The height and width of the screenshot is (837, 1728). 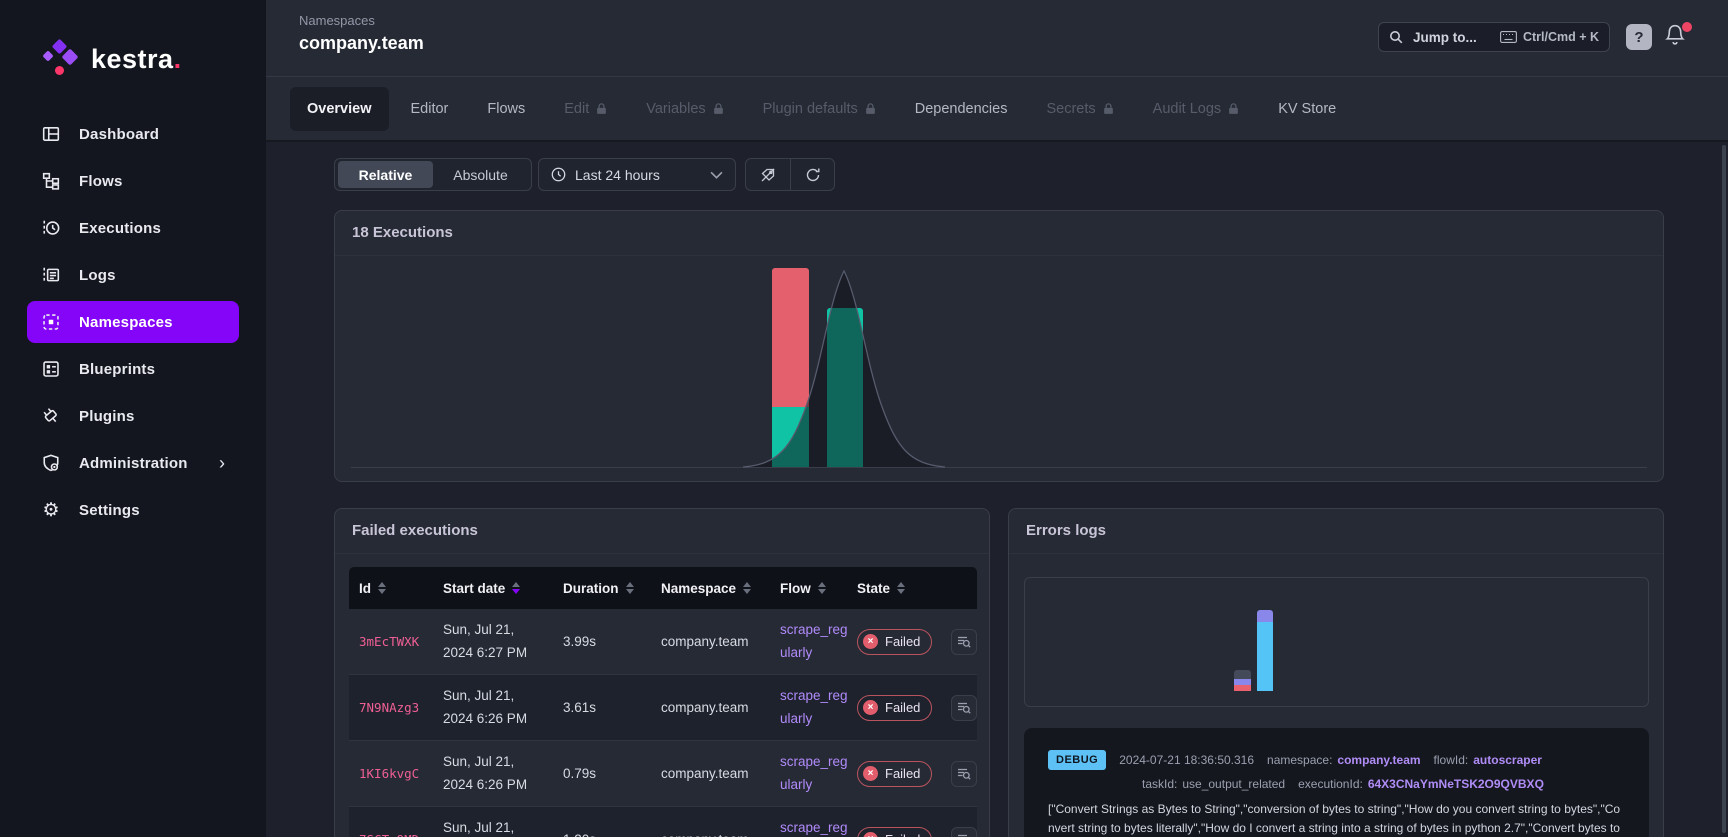 I want to click on breadcrumb: Namespaces, so click(x=337, y=20).